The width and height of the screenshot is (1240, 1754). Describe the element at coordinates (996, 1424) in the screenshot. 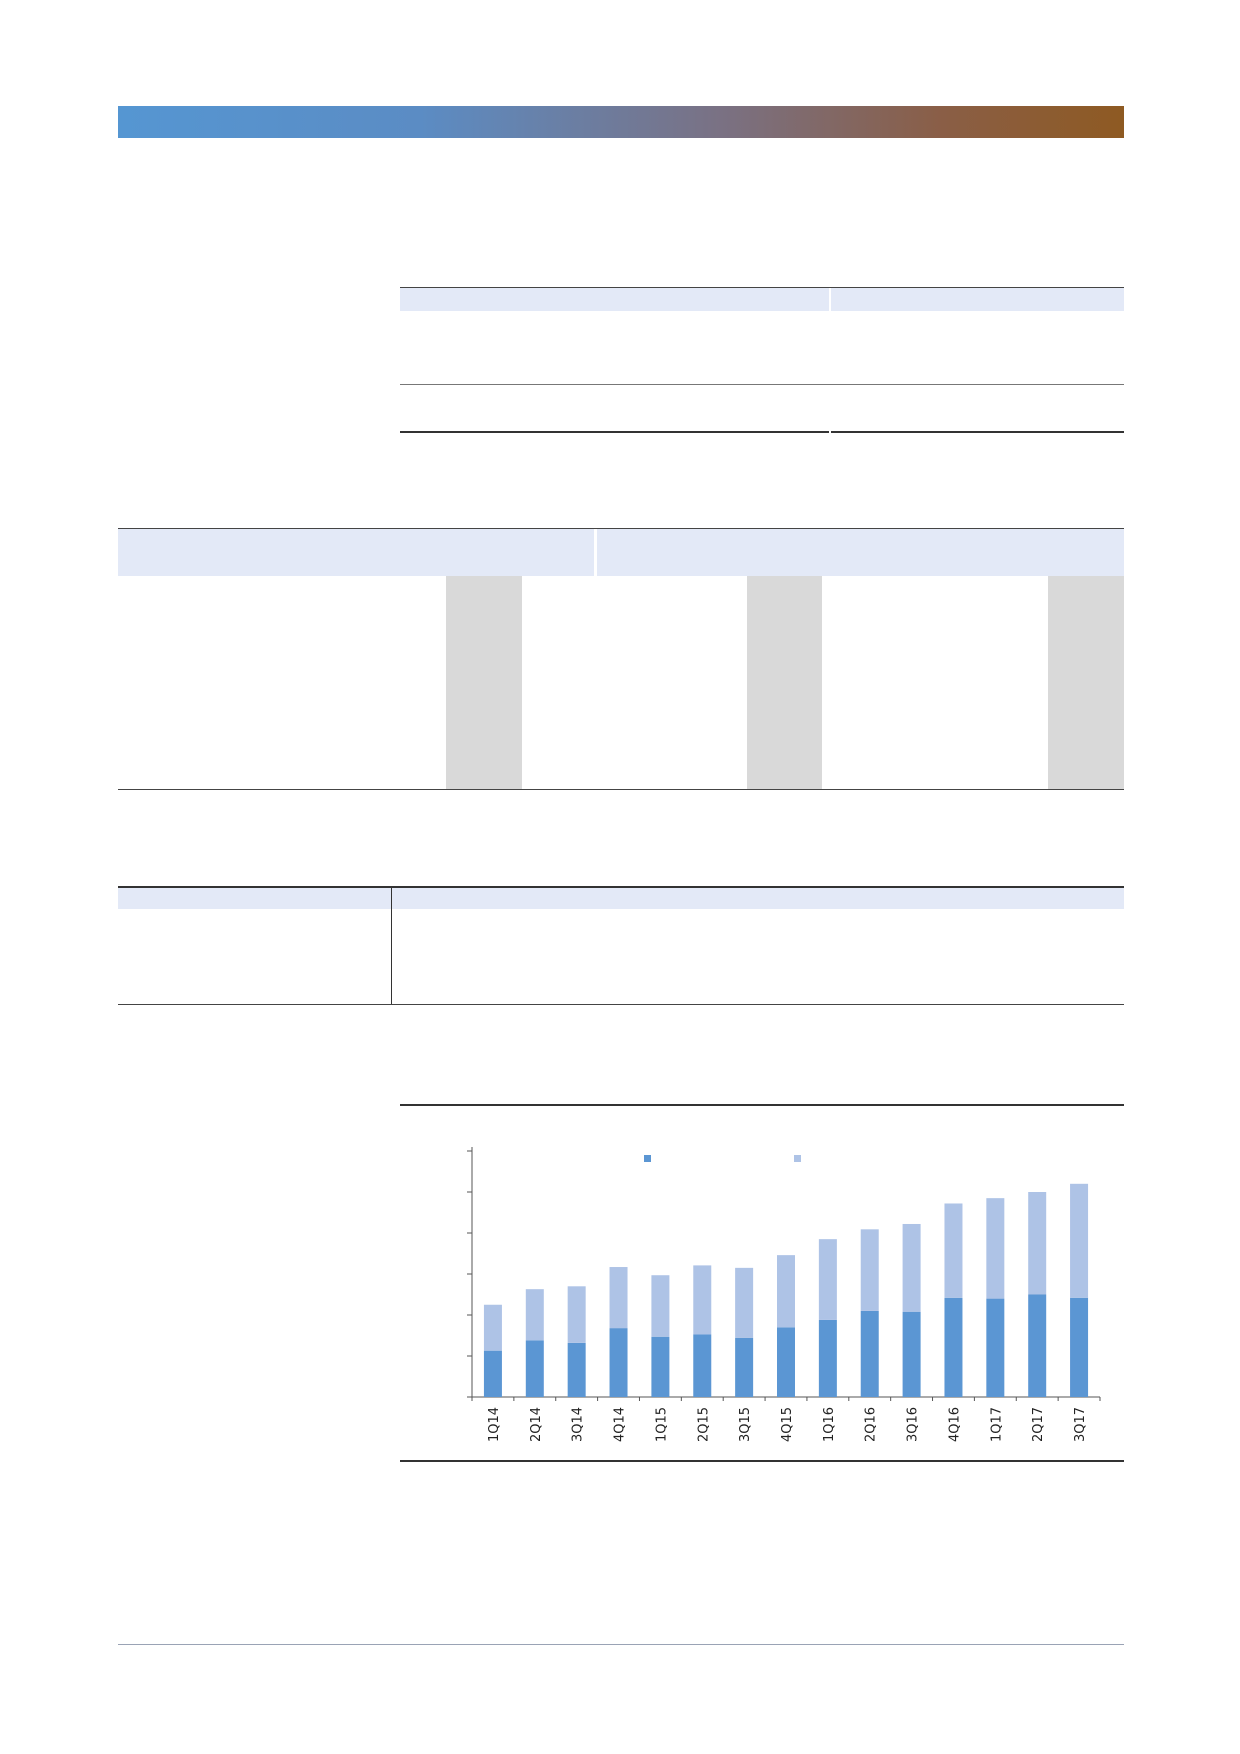

I see `x-tick-label-1Q17: 1Q17` at that location.